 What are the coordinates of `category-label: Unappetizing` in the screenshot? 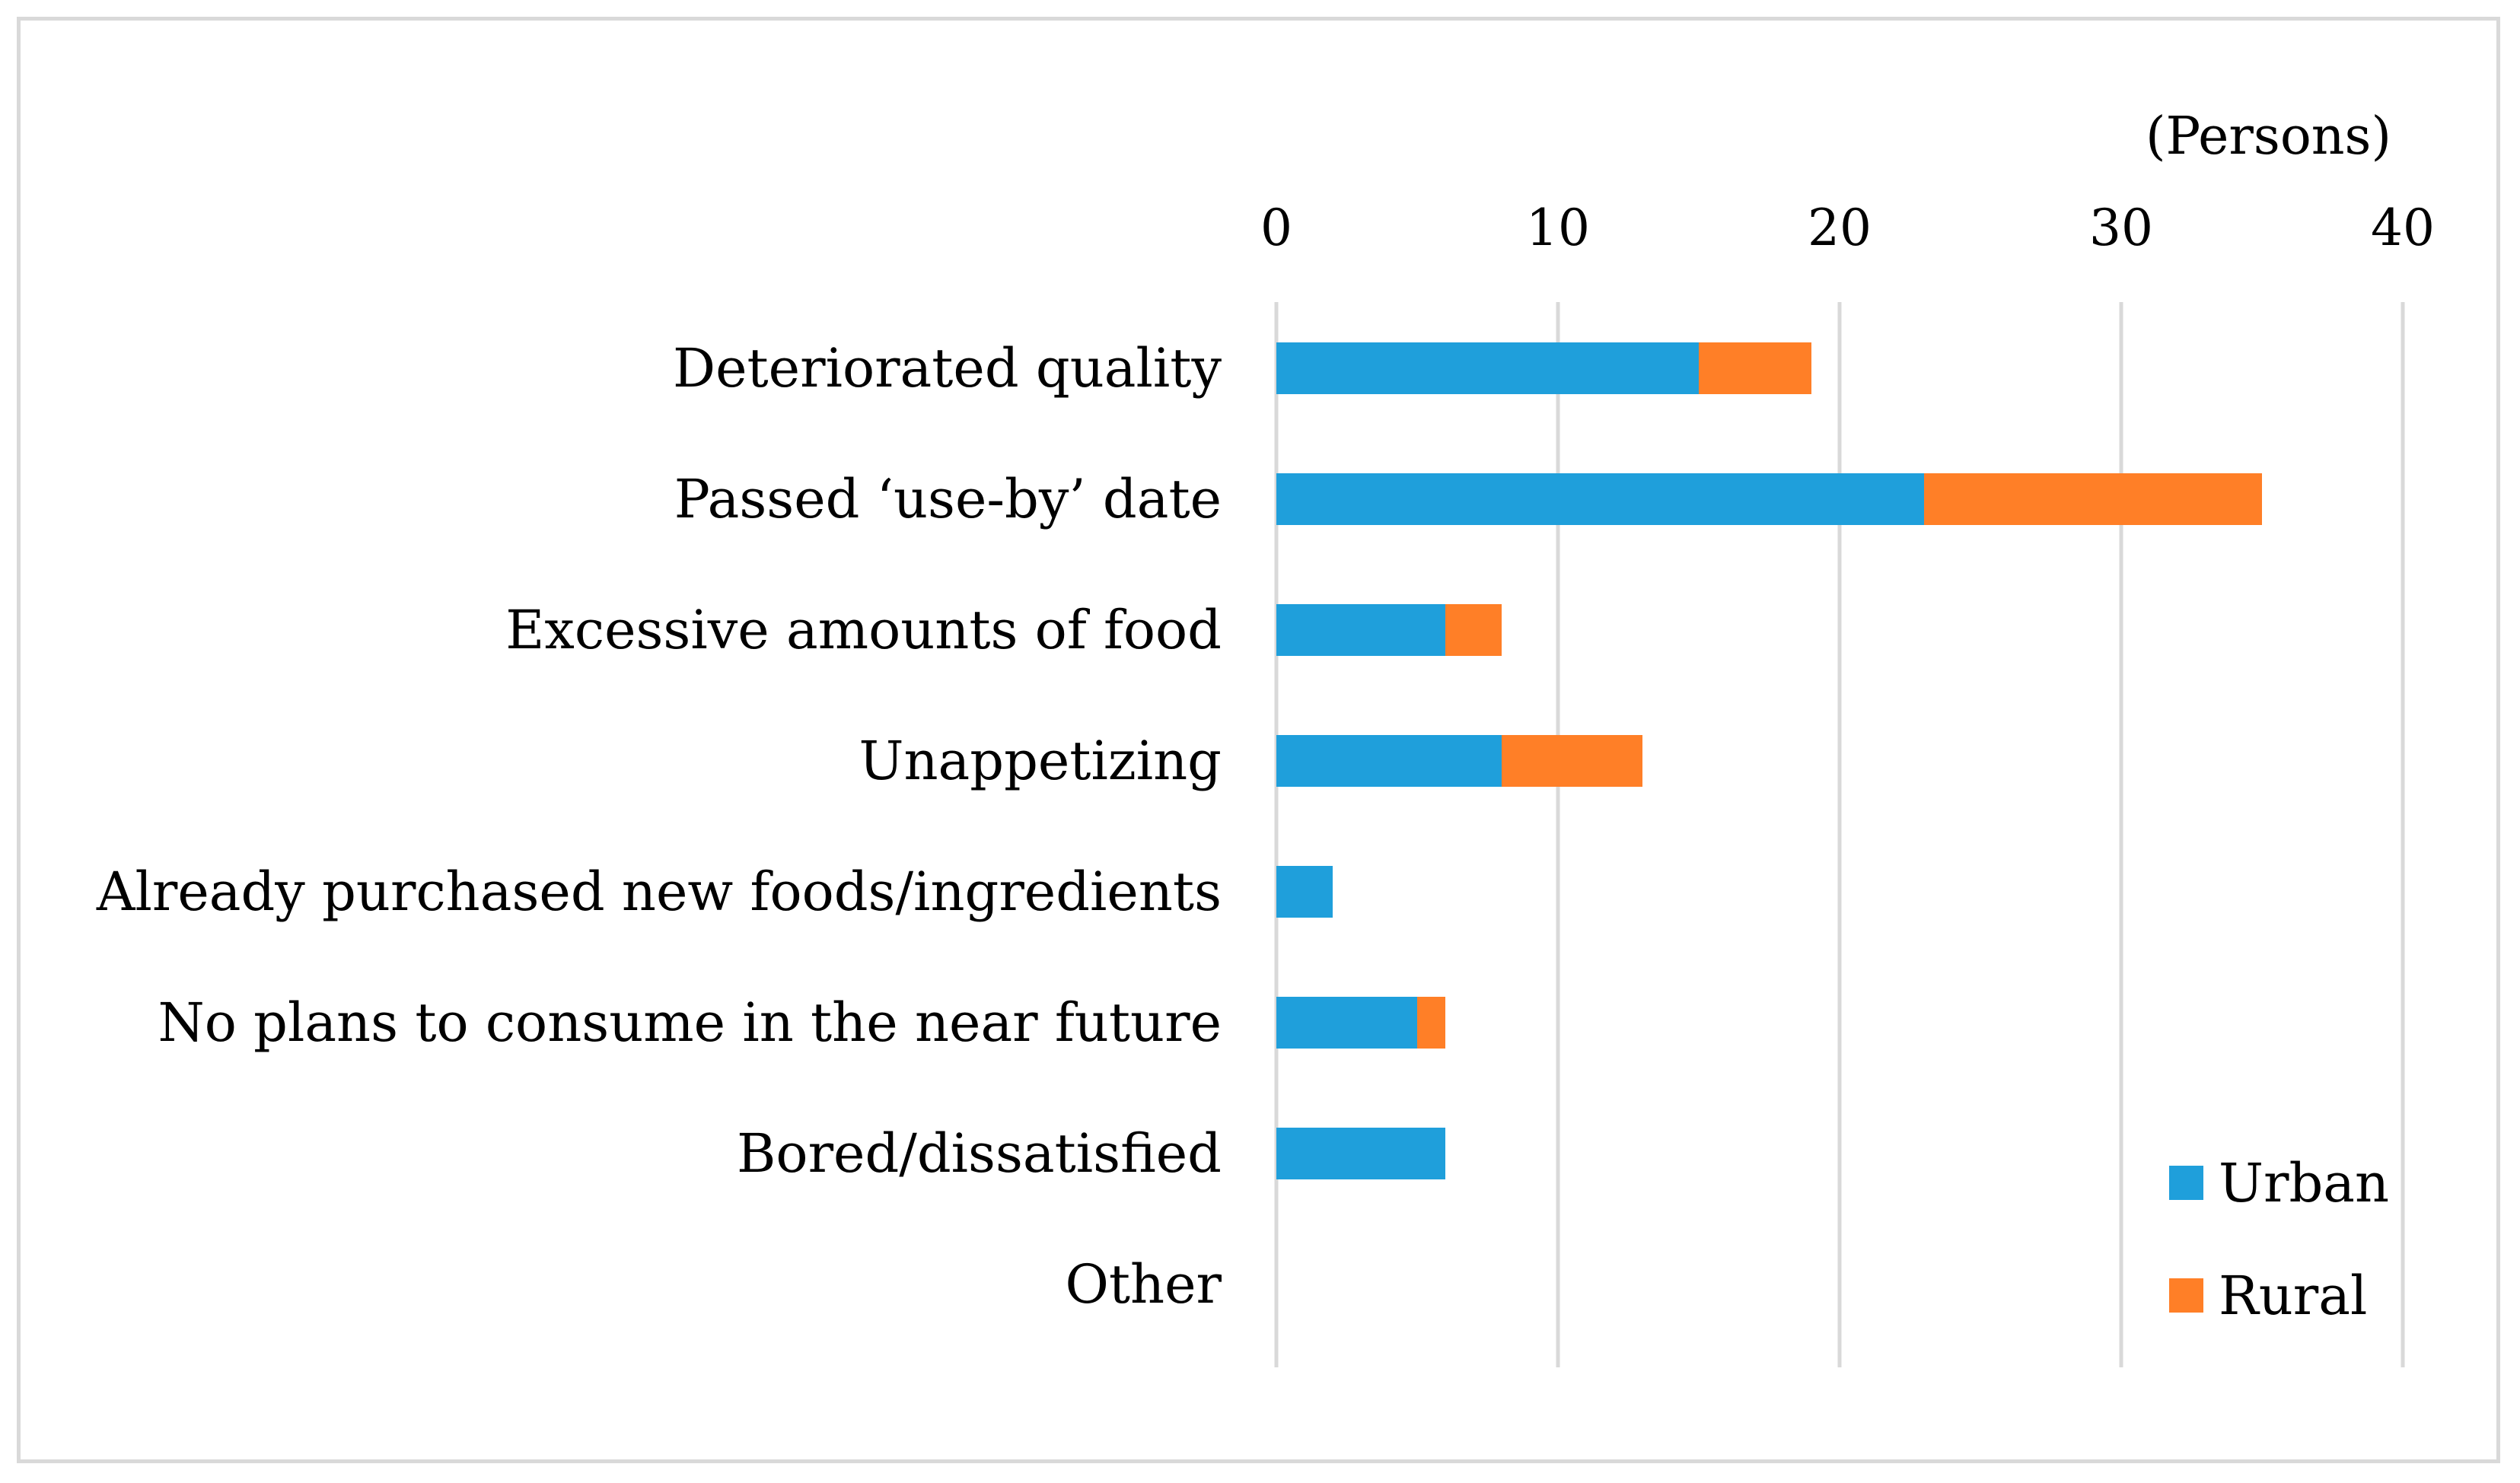 It's located at (1040, 761).